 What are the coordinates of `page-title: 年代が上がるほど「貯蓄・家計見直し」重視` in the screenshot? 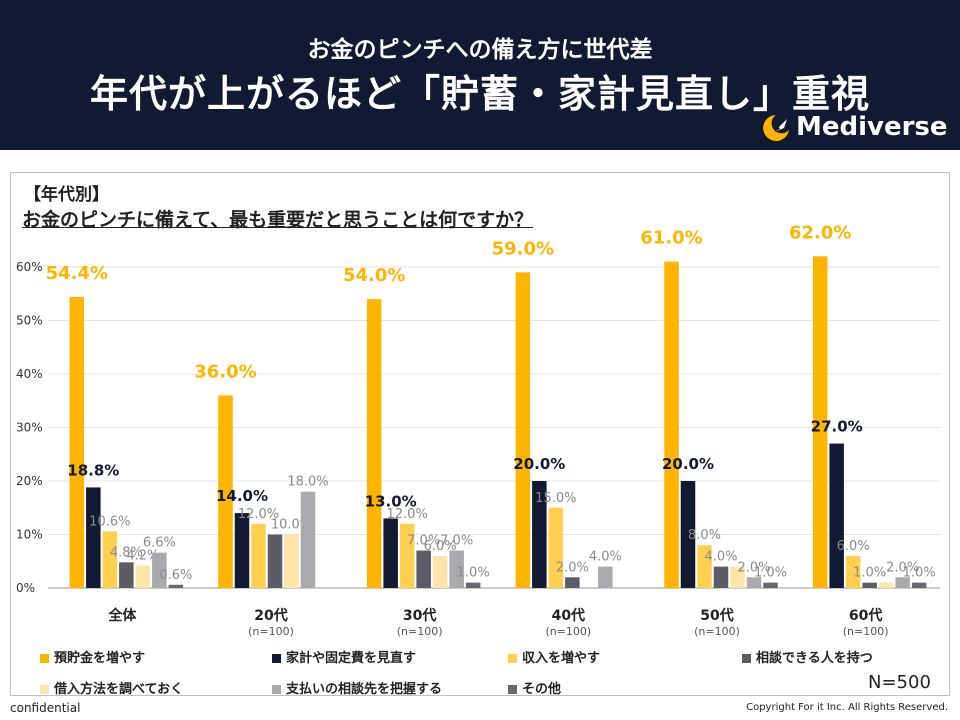 It's located at (479, 94).